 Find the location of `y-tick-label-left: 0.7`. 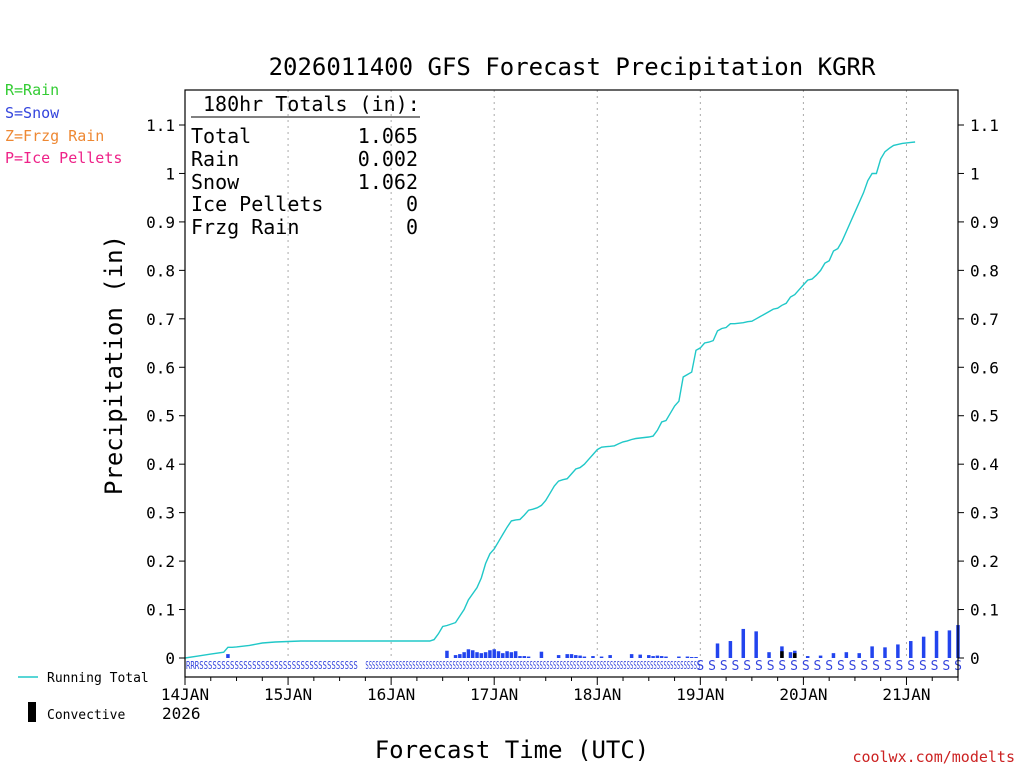

y-tick-label-left: 0.7 is located at coordinates (160, 319).